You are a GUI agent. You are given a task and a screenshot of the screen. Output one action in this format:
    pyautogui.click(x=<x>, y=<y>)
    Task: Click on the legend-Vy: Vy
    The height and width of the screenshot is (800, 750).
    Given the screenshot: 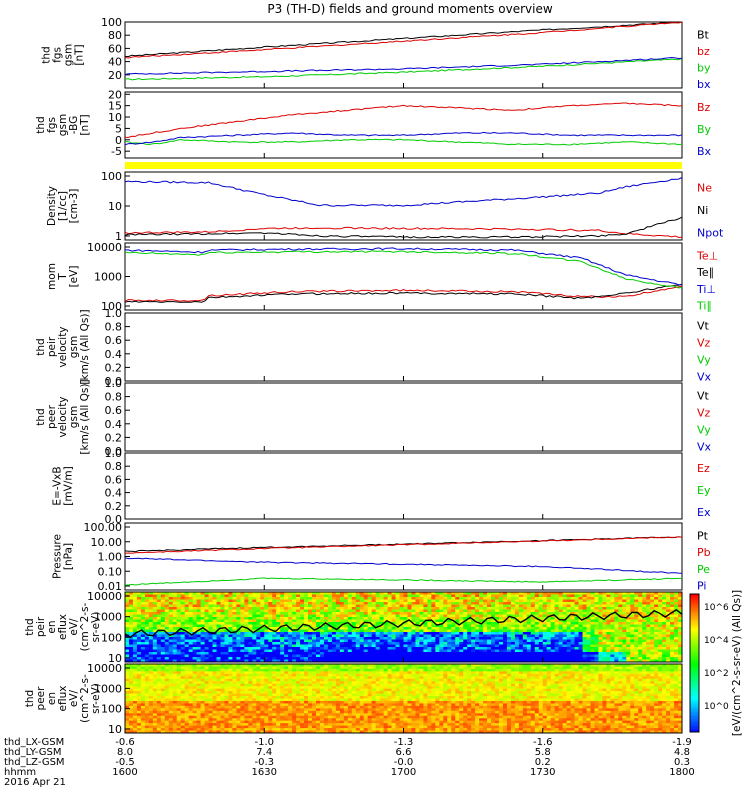 What is the action you would take?
    pyautogui.click(x=704, y=360)
    